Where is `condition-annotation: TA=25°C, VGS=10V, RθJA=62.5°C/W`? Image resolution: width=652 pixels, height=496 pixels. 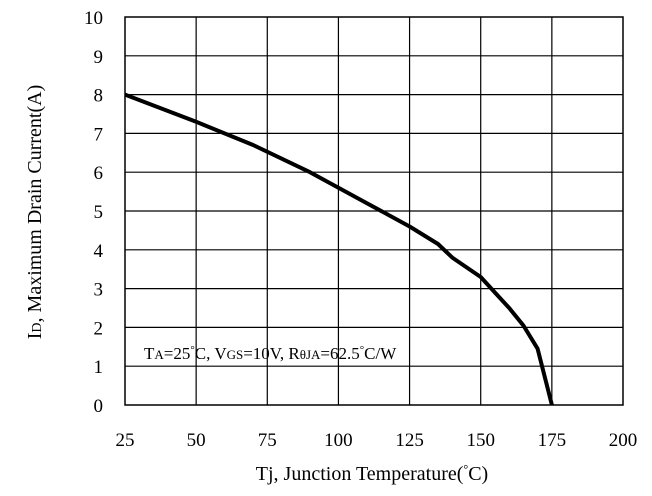
condition-annotation: TA=25°C, VGS=10V, RθJA=62.5°C/W is located at coordinates (270, 353).